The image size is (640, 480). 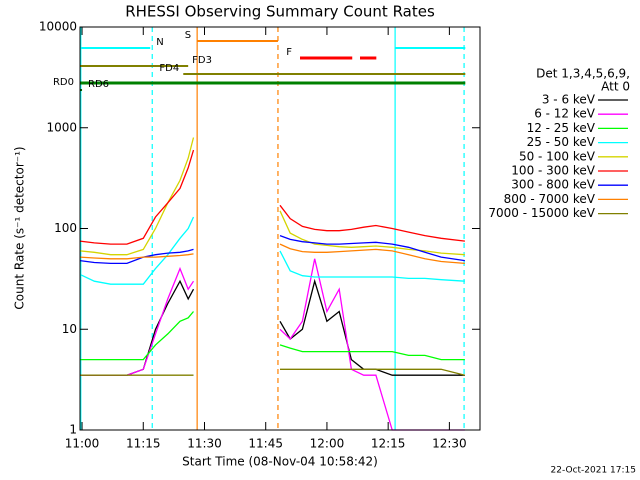 What do you see at coordinates (169, 68) in the screenshot?
I see `flag-label: FD4` at bounding box center [169, 68].